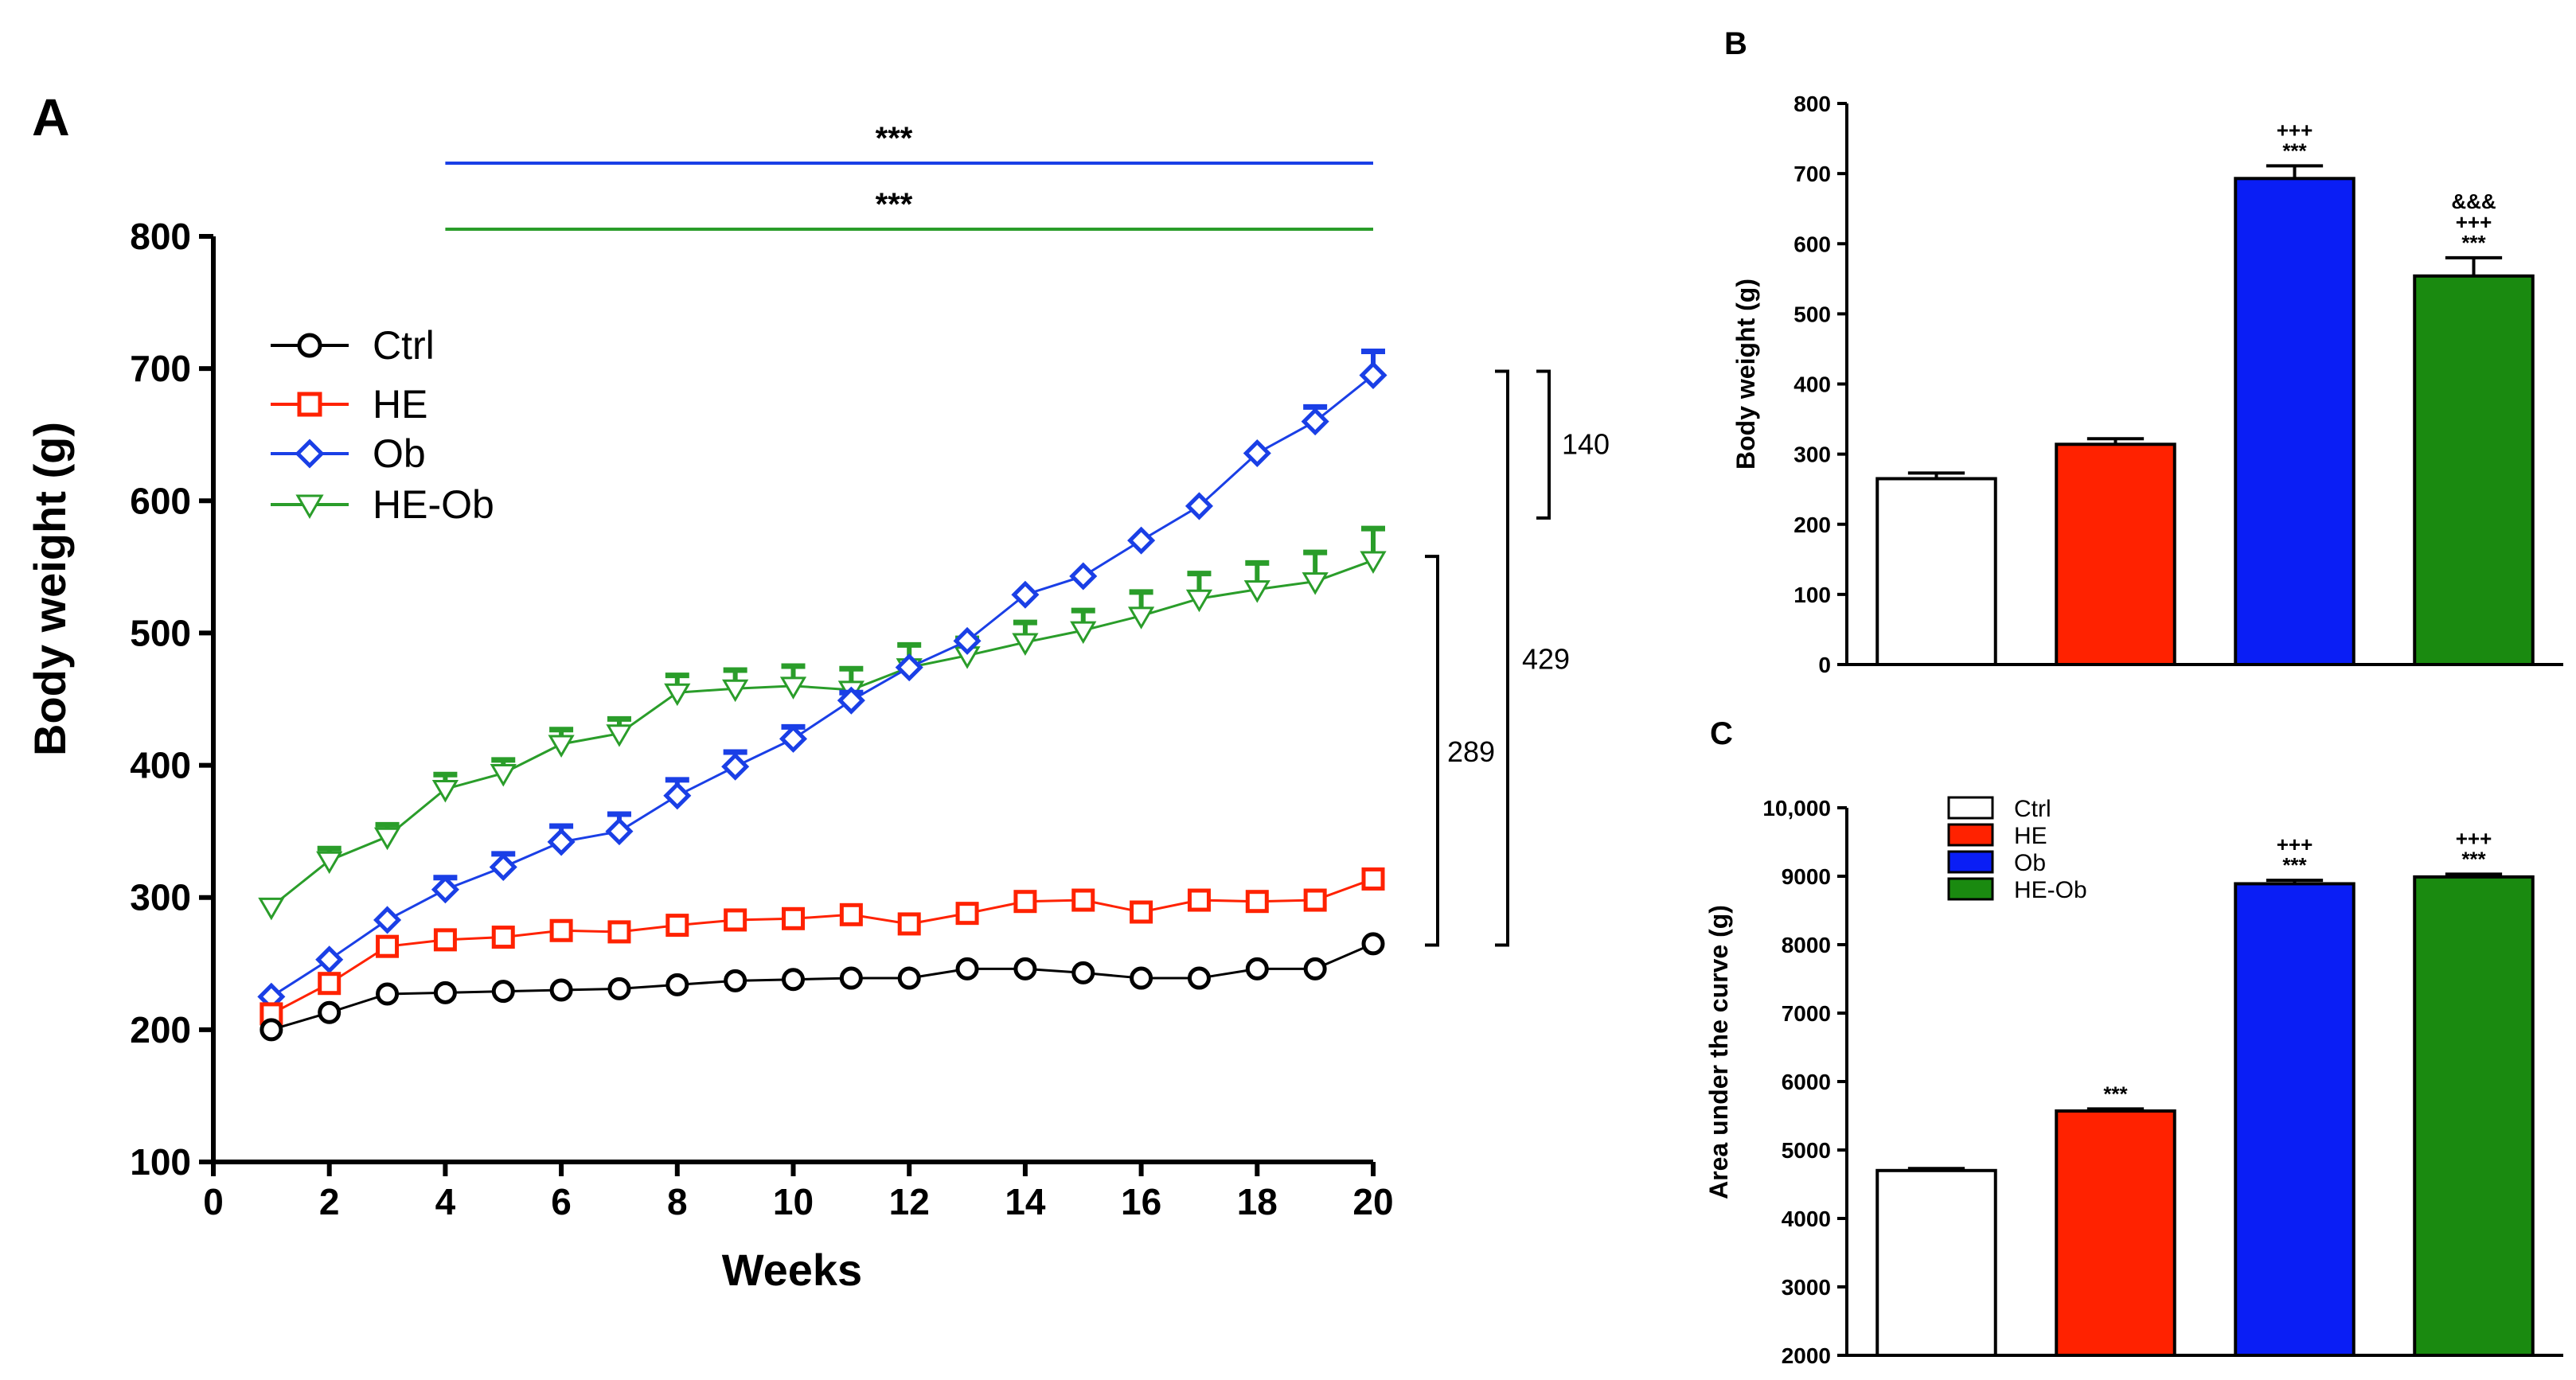 The image size is (2576, 1380). I want to click on panel-a-y-tick-label: 800, so click(160, 237).